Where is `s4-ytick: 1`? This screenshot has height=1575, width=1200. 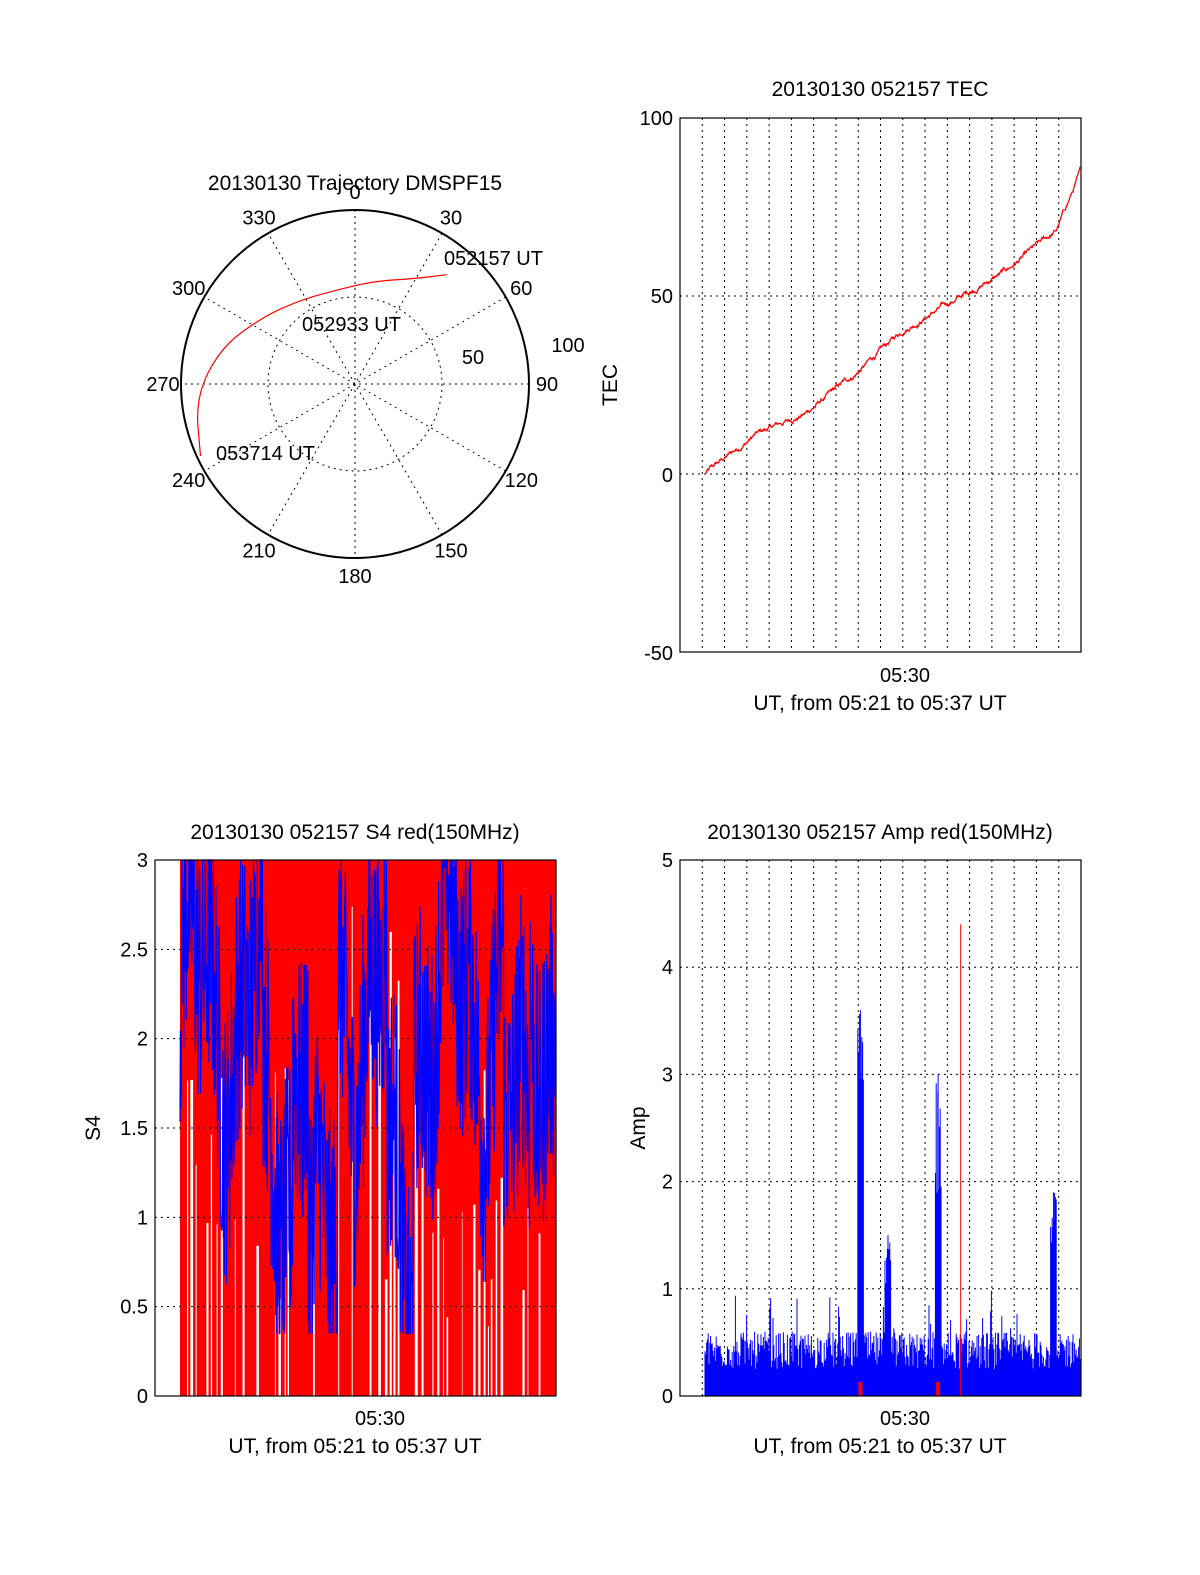
s4-ytick: 1 is located at coordinates (142, 1218).